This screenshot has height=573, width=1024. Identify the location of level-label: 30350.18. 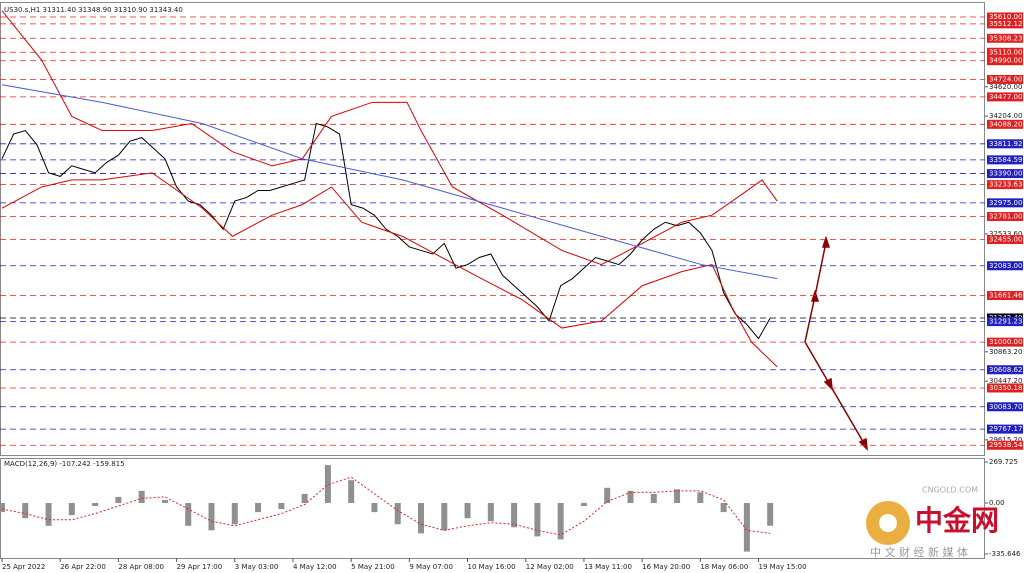
(1005, 388).